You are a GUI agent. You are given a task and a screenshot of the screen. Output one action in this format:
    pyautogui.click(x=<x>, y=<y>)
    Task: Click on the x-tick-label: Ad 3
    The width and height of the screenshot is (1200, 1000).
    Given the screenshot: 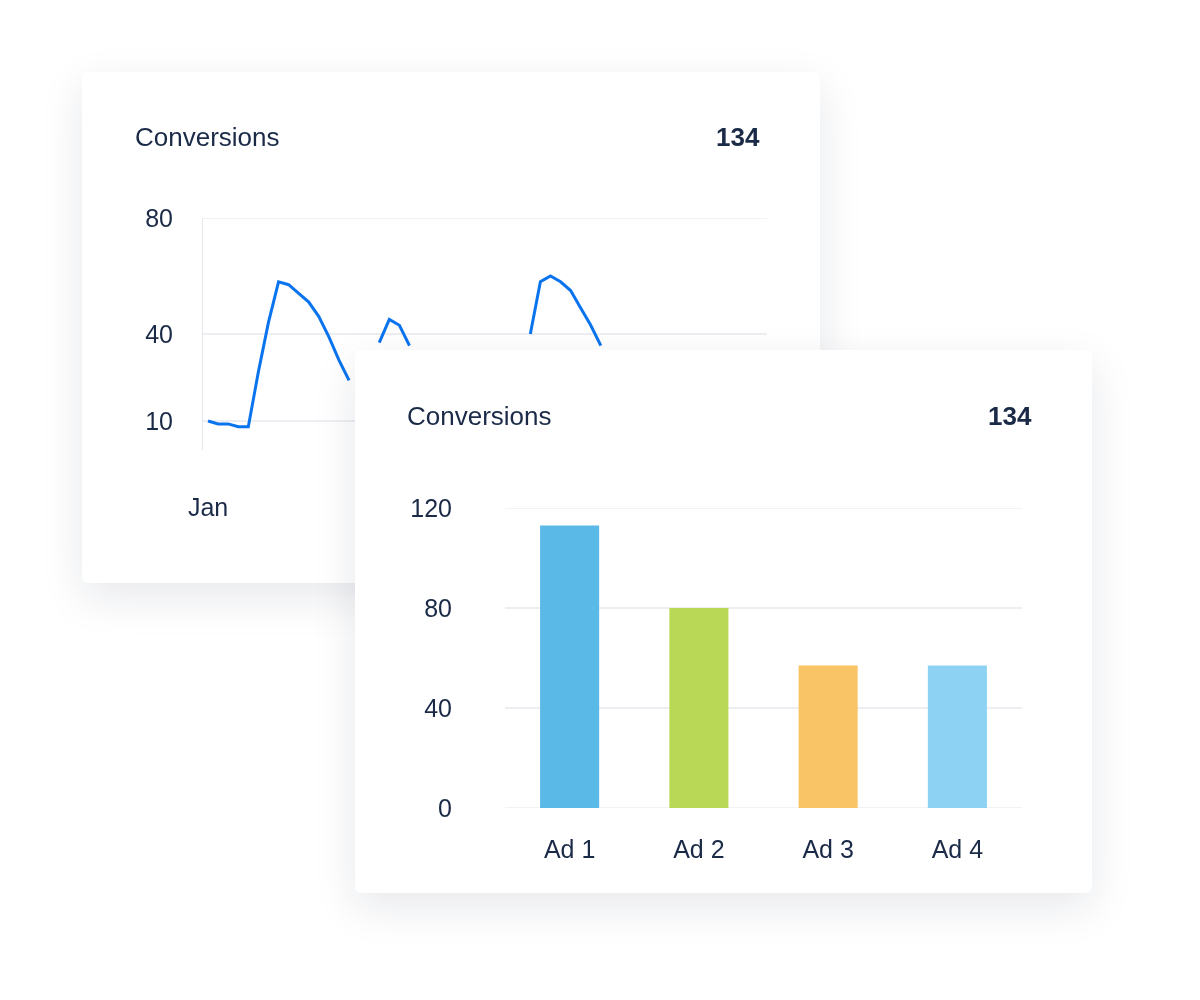 What is the action you would take?
    pyautogui.click(x=828, y=849)
    